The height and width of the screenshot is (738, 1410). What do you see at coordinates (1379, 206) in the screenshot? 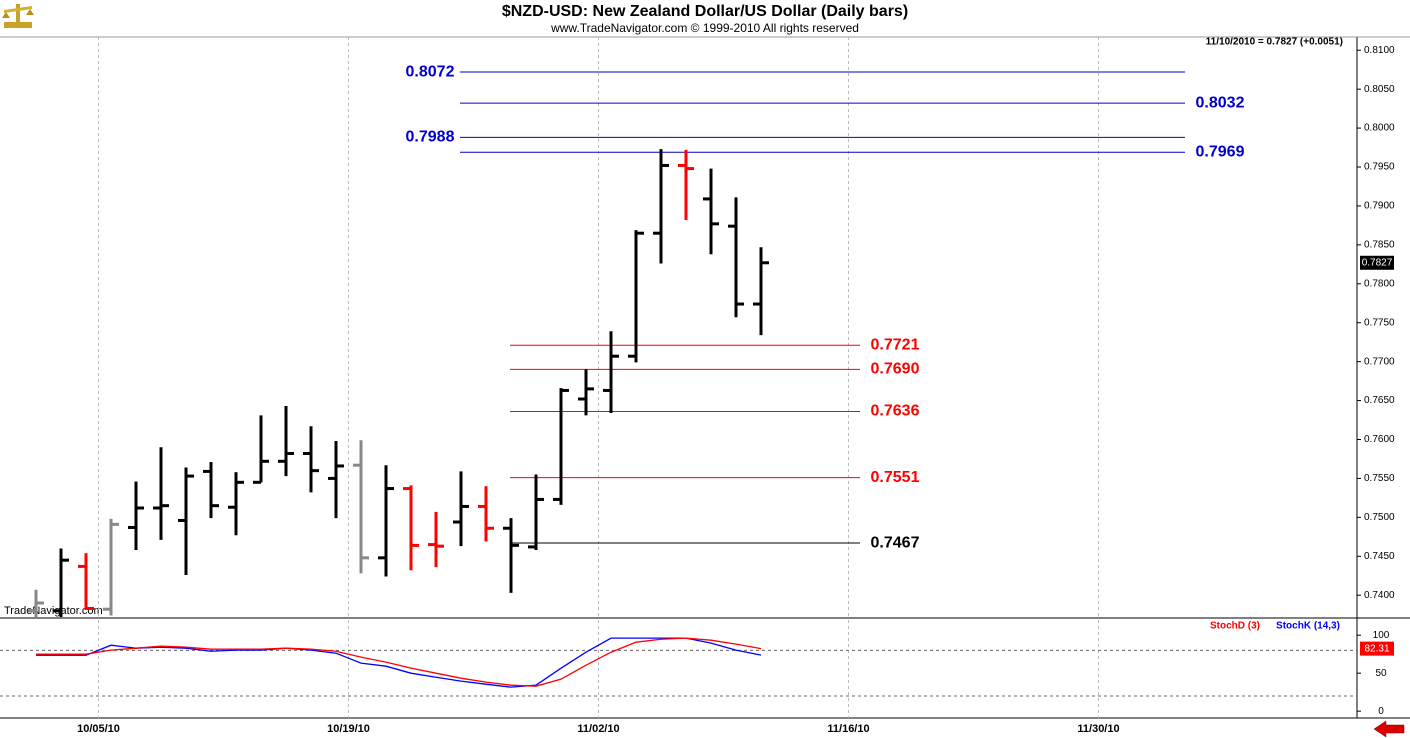
I see `y-tick-label: 0.7900` at bounding box center [1379, 206].